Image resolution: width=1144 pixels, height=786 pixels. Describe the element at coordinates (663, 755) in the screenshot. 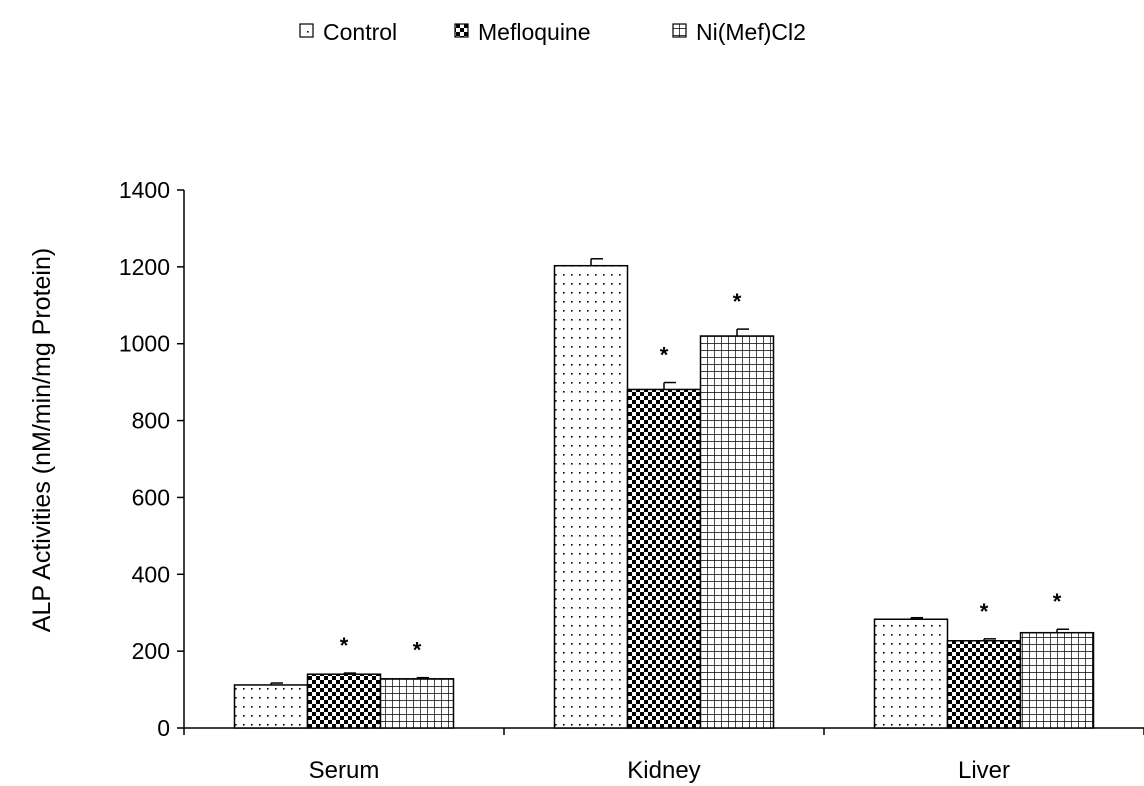

I see `x-axis: Serum Kidney Liver` at that location.